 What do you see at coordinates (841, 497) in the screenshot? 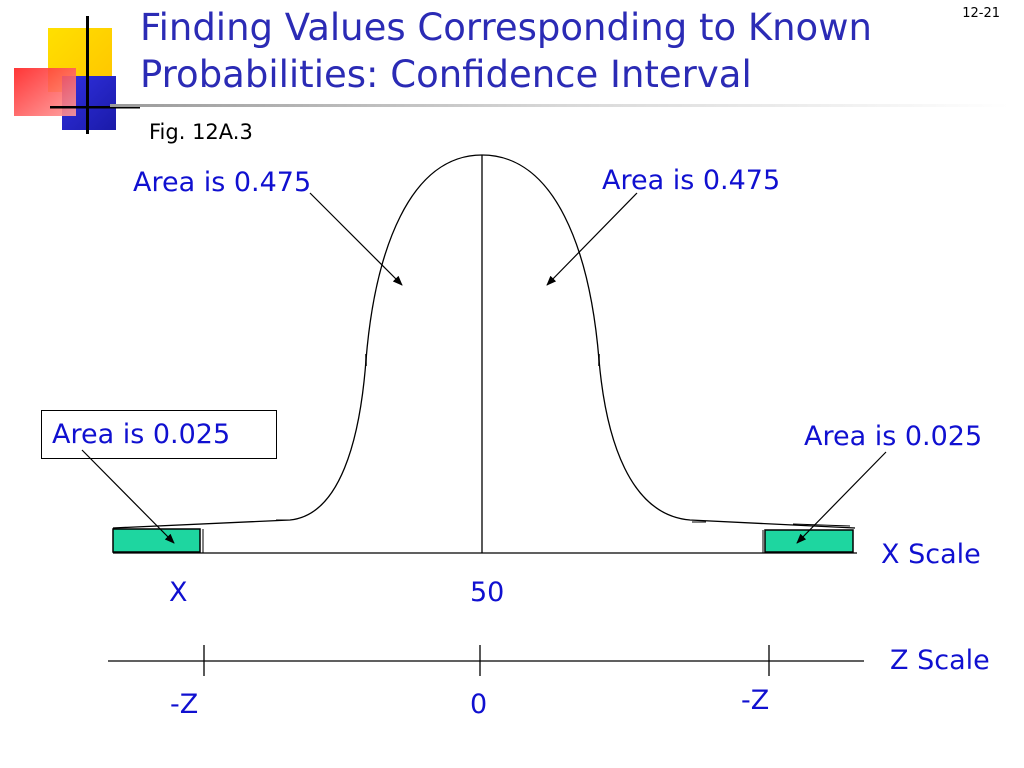
I see `arrow-right-tail` at bounding box center [841, 497].